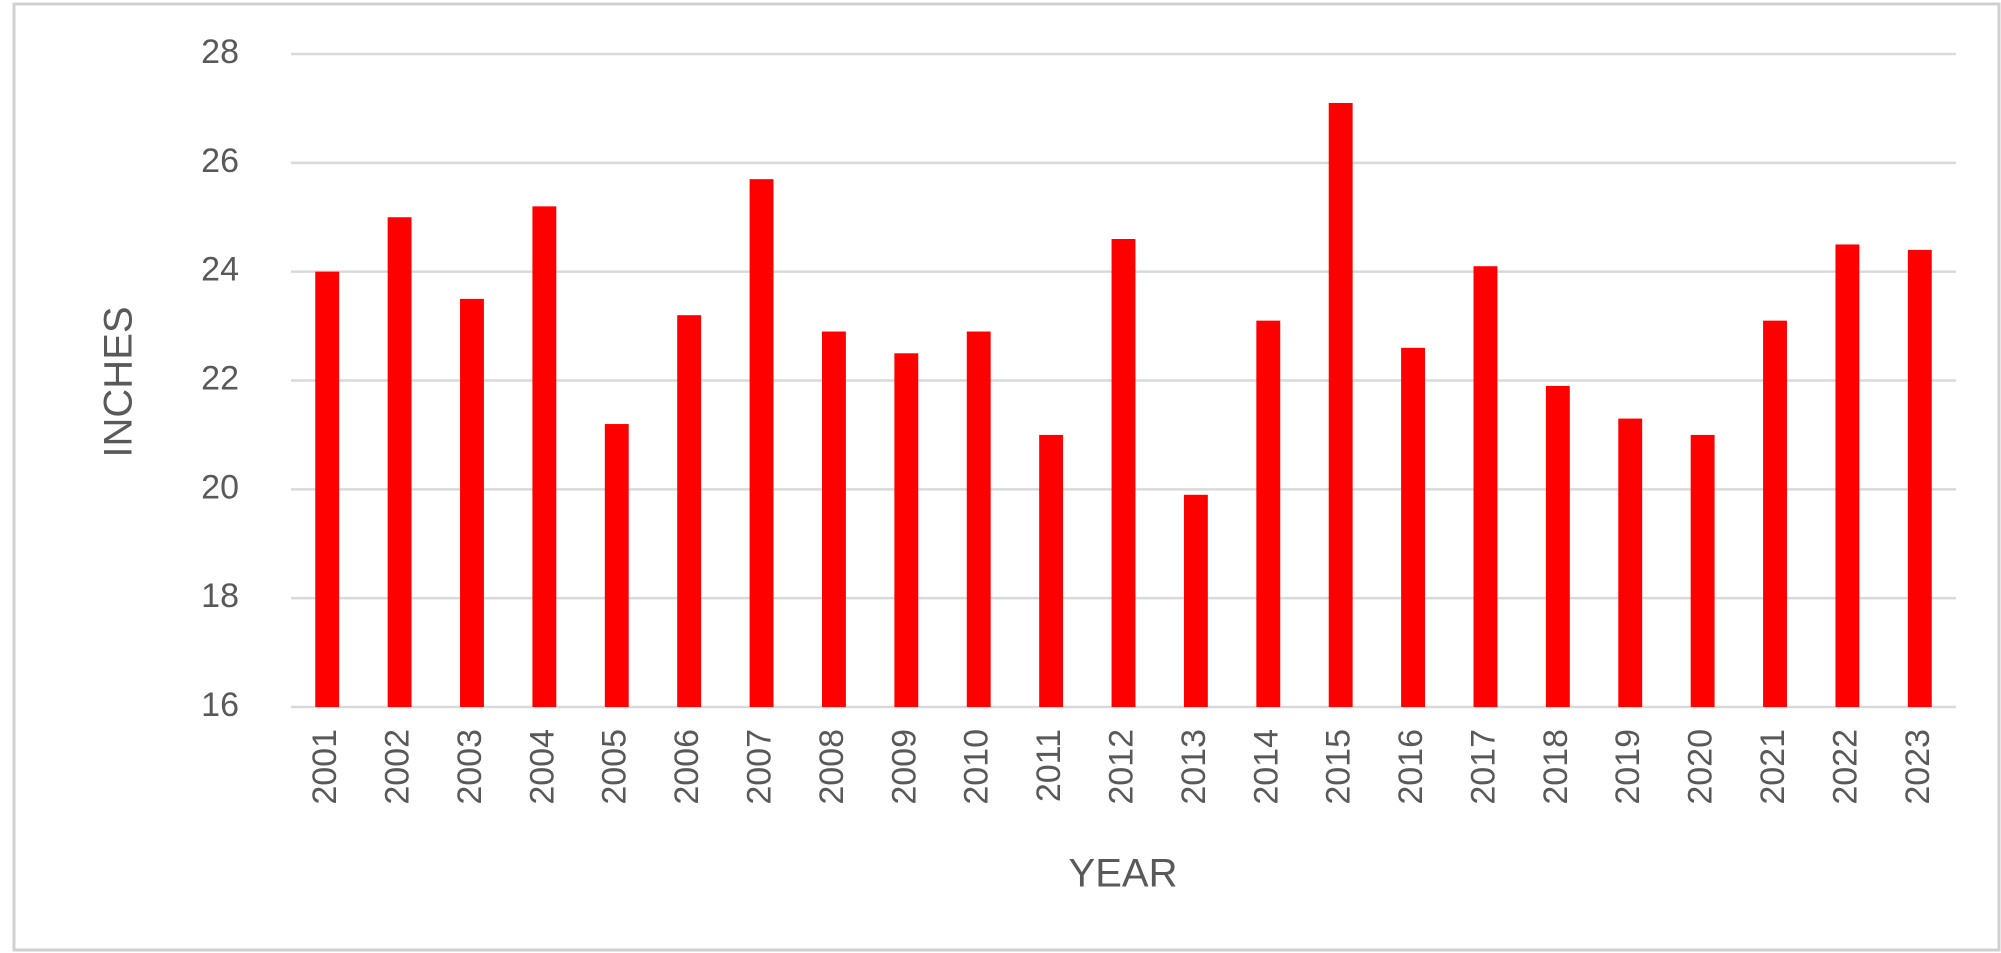 The width and height of the screenshot is (2001, 953). Describe the element at coordinates (1049, 765) in the screenshot. I see `x-tick-label: 2011` at that location.